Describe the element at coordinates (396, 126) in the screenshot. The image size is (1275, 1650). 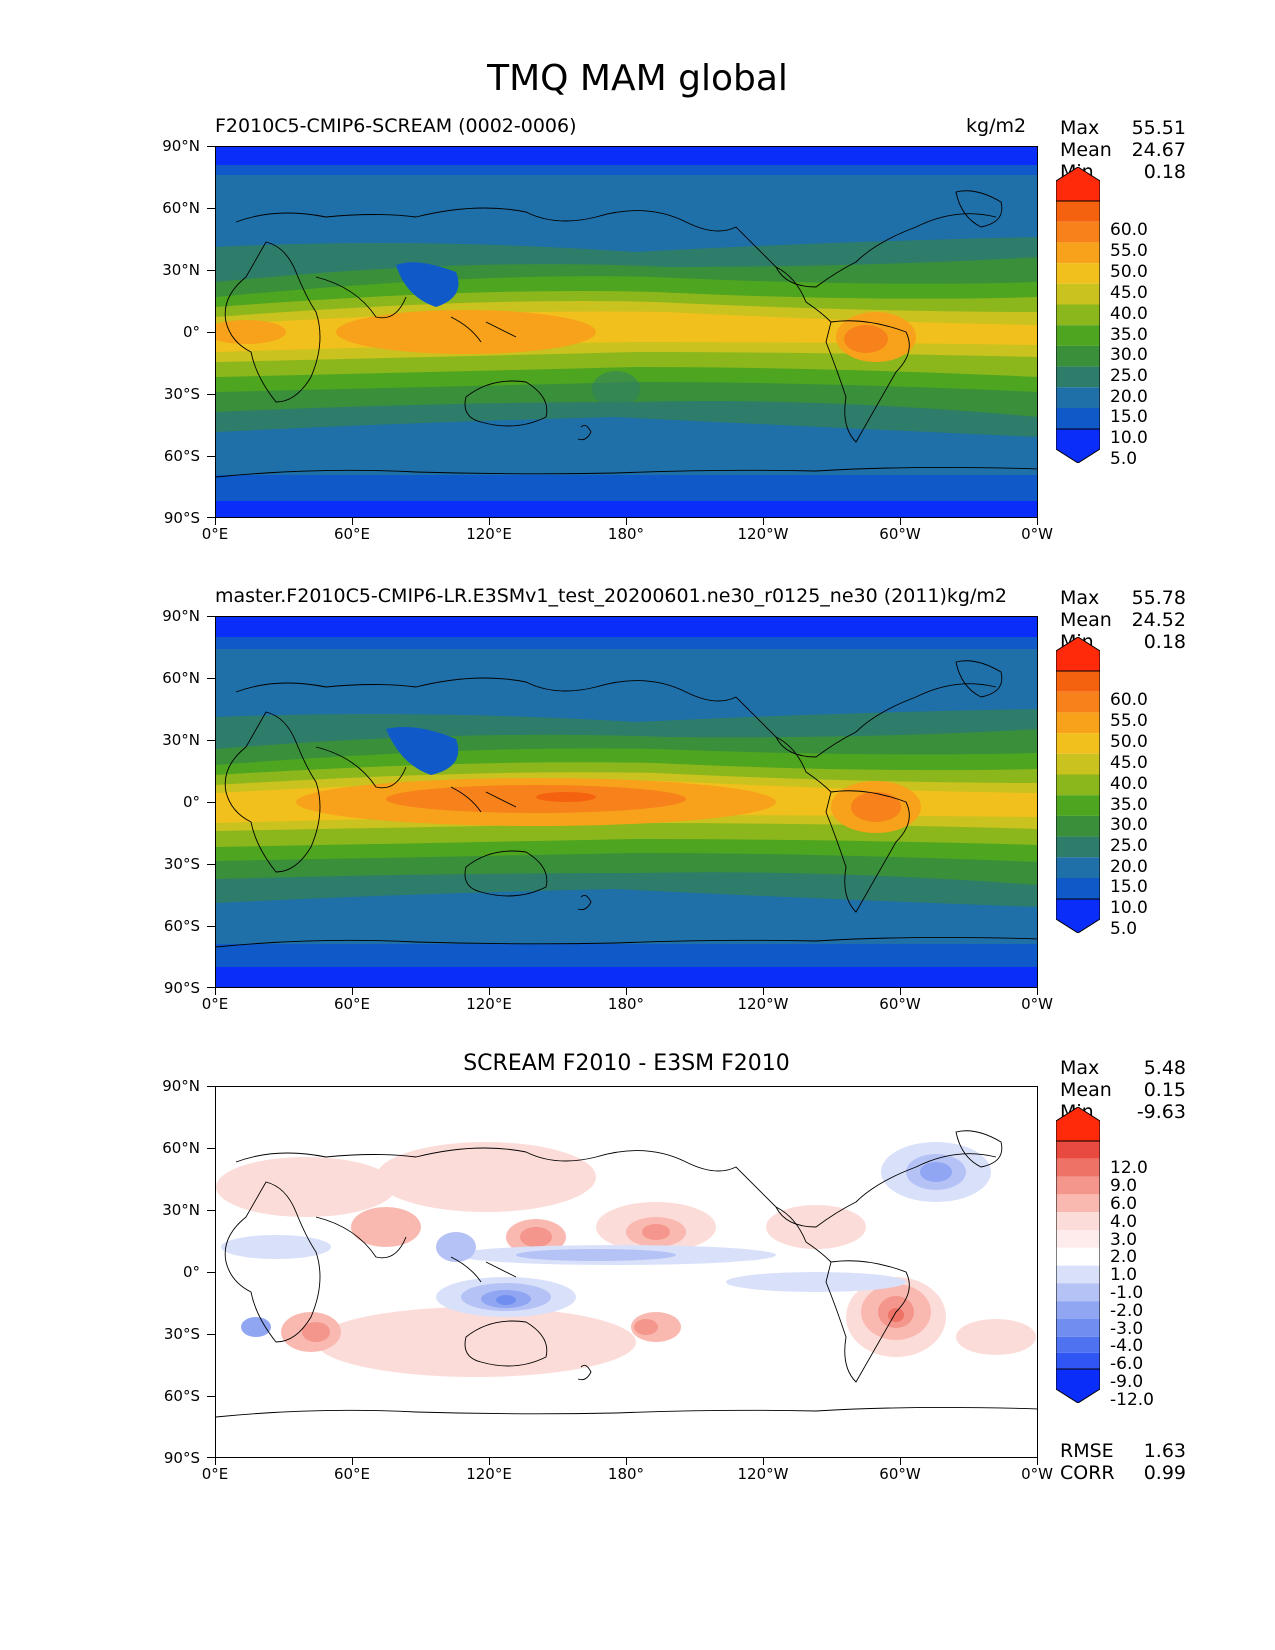
I see `panel-title: F2010C5-CMIP6-SCREAM (0002-0006)` at that location.